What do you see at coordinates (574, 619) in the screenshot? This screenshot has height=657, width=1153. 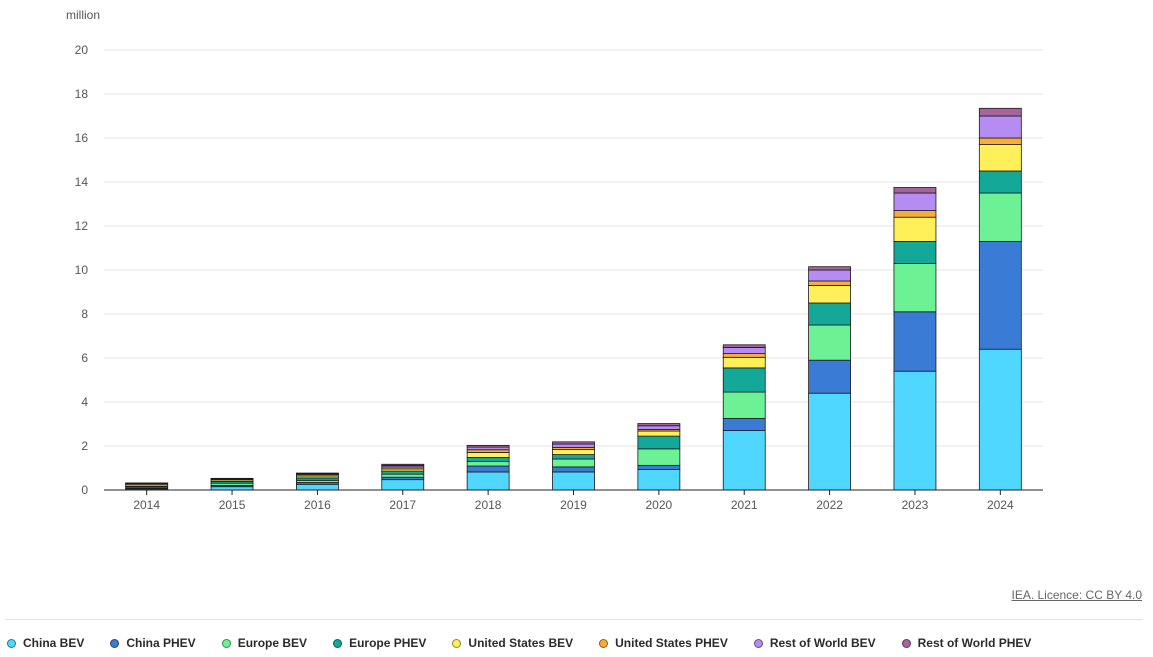 I see `legend-divider` at bounding box center [574, 619].